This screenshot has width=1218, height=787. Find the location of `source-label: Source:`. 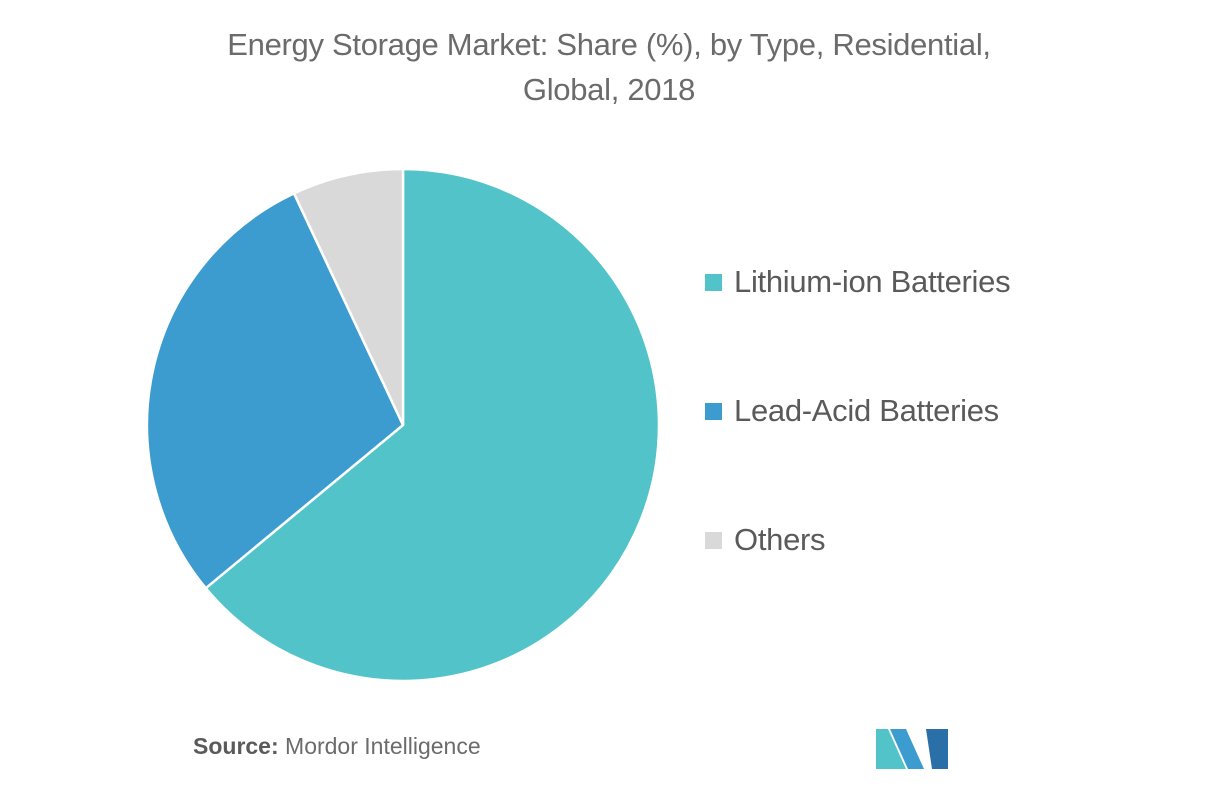

source-label: Source: is located at coordinates (236, 746).